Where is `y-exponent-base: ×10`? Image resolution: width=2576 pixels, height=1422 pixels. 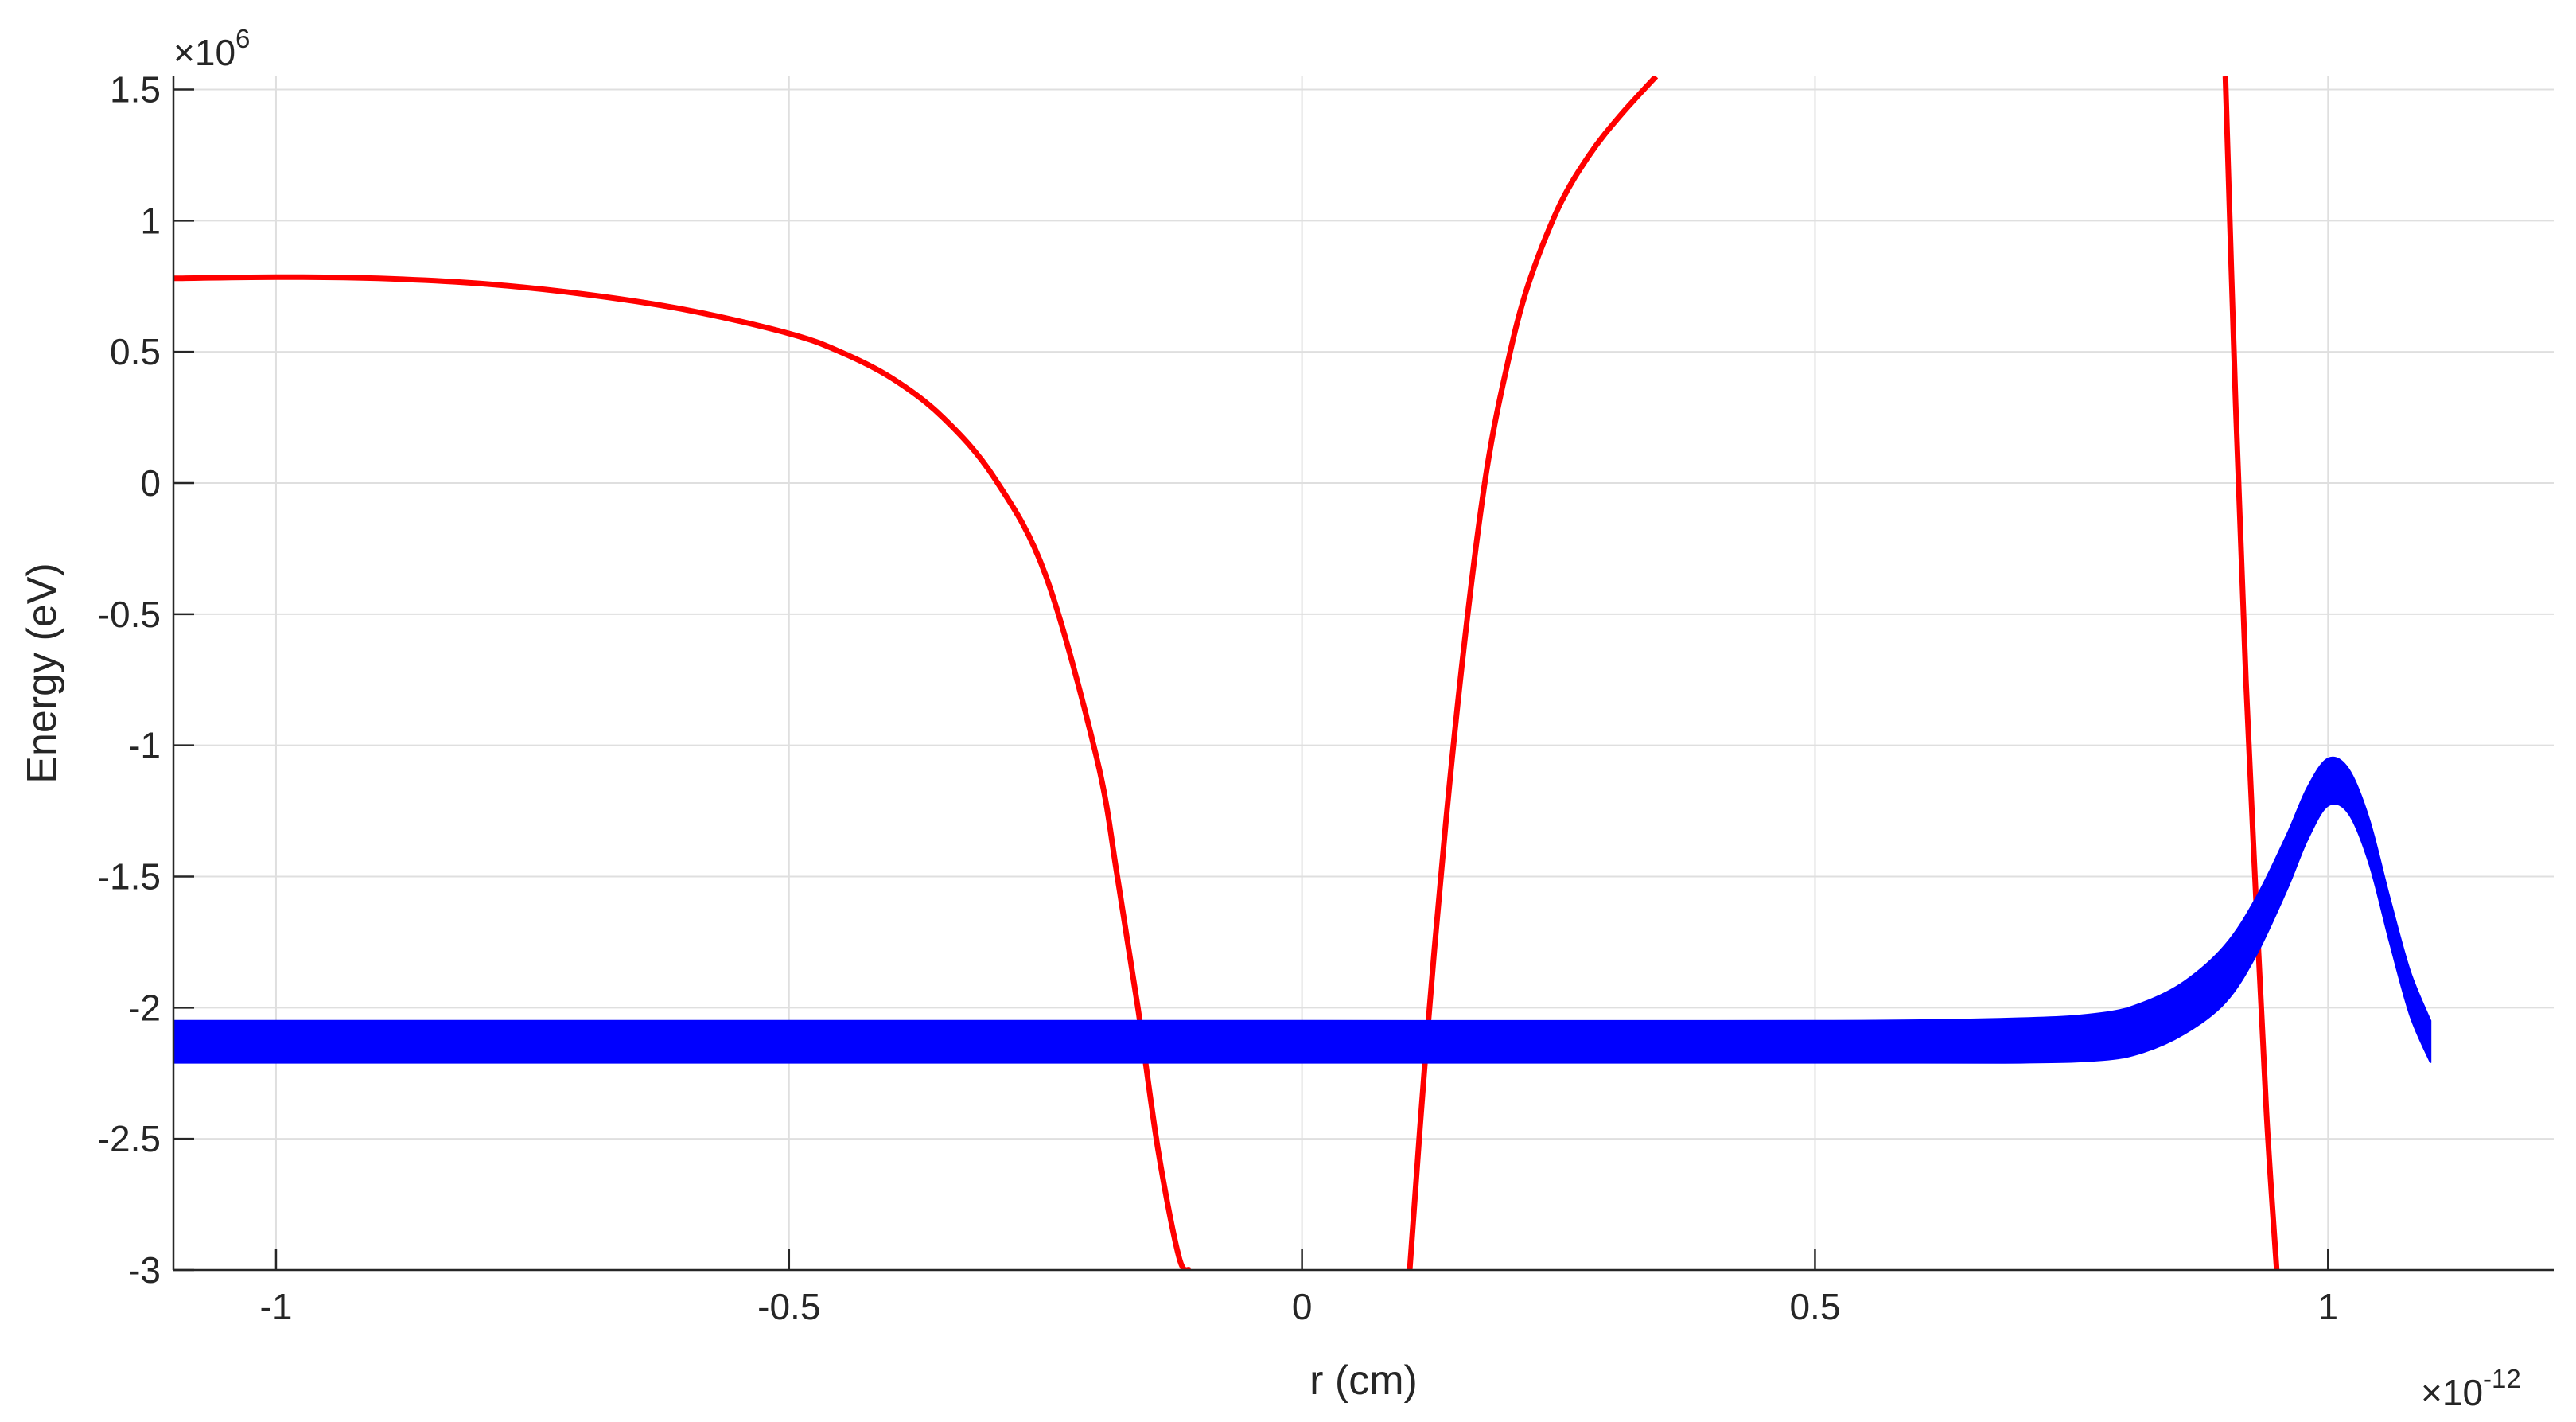 y-exponent-base: ×10 is located at coordinates (204, 52).